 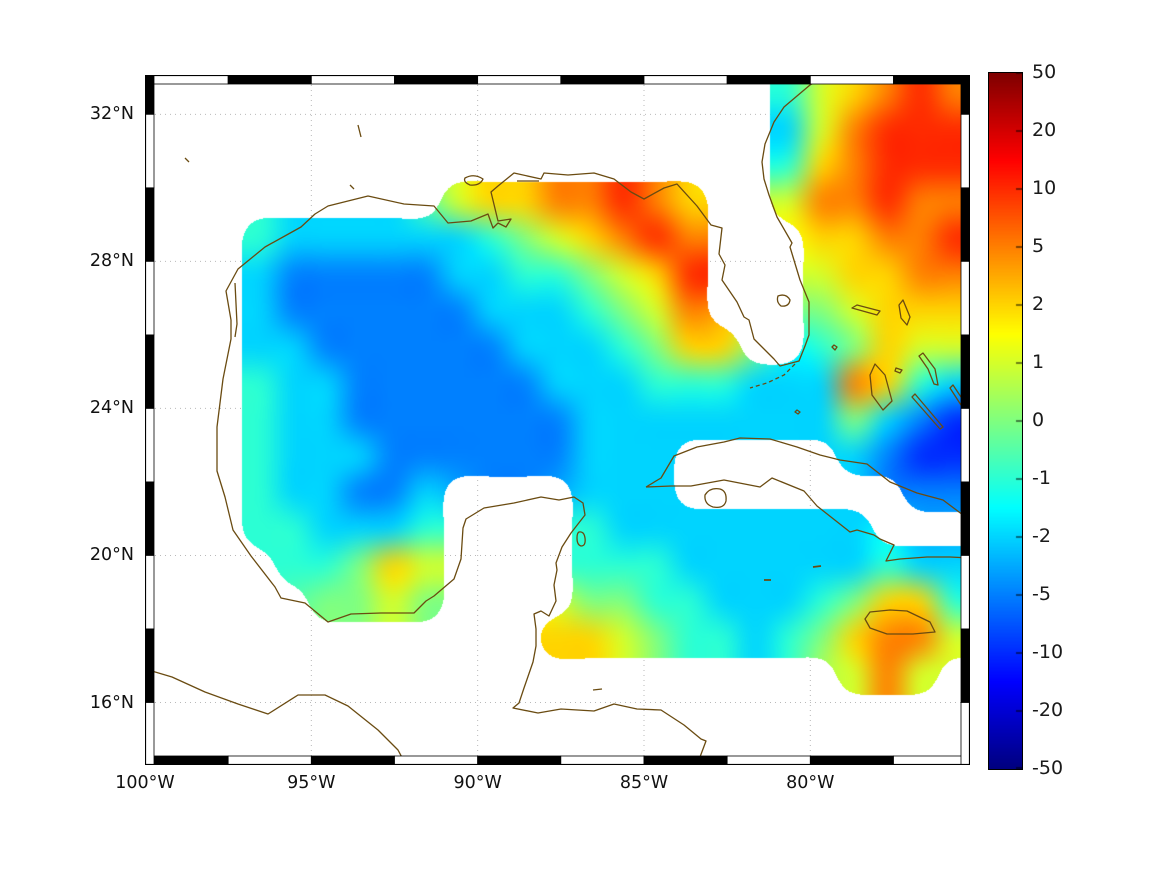 What do you see at coordinates (477, 783) in the screenshot?
I see `lon-tick-label: 90°W` at bounding box center [477, 783].